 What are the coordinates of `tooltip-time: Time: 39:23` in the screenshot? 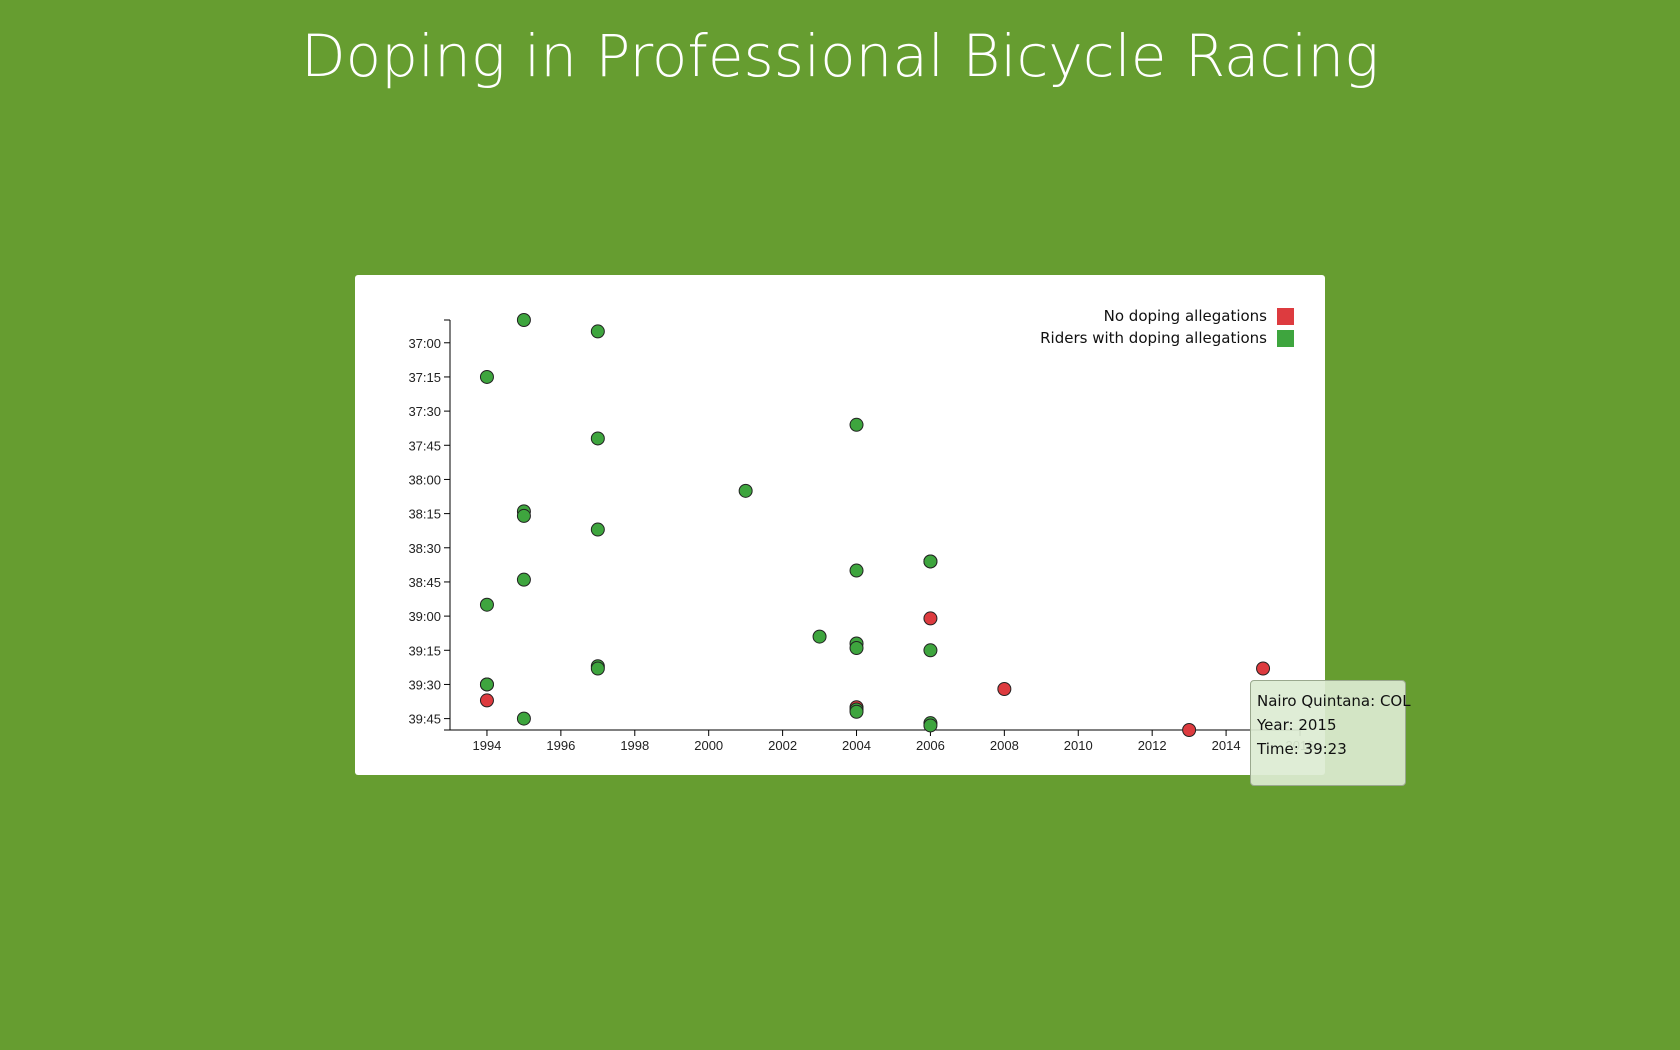 It's located at (1302, 749).